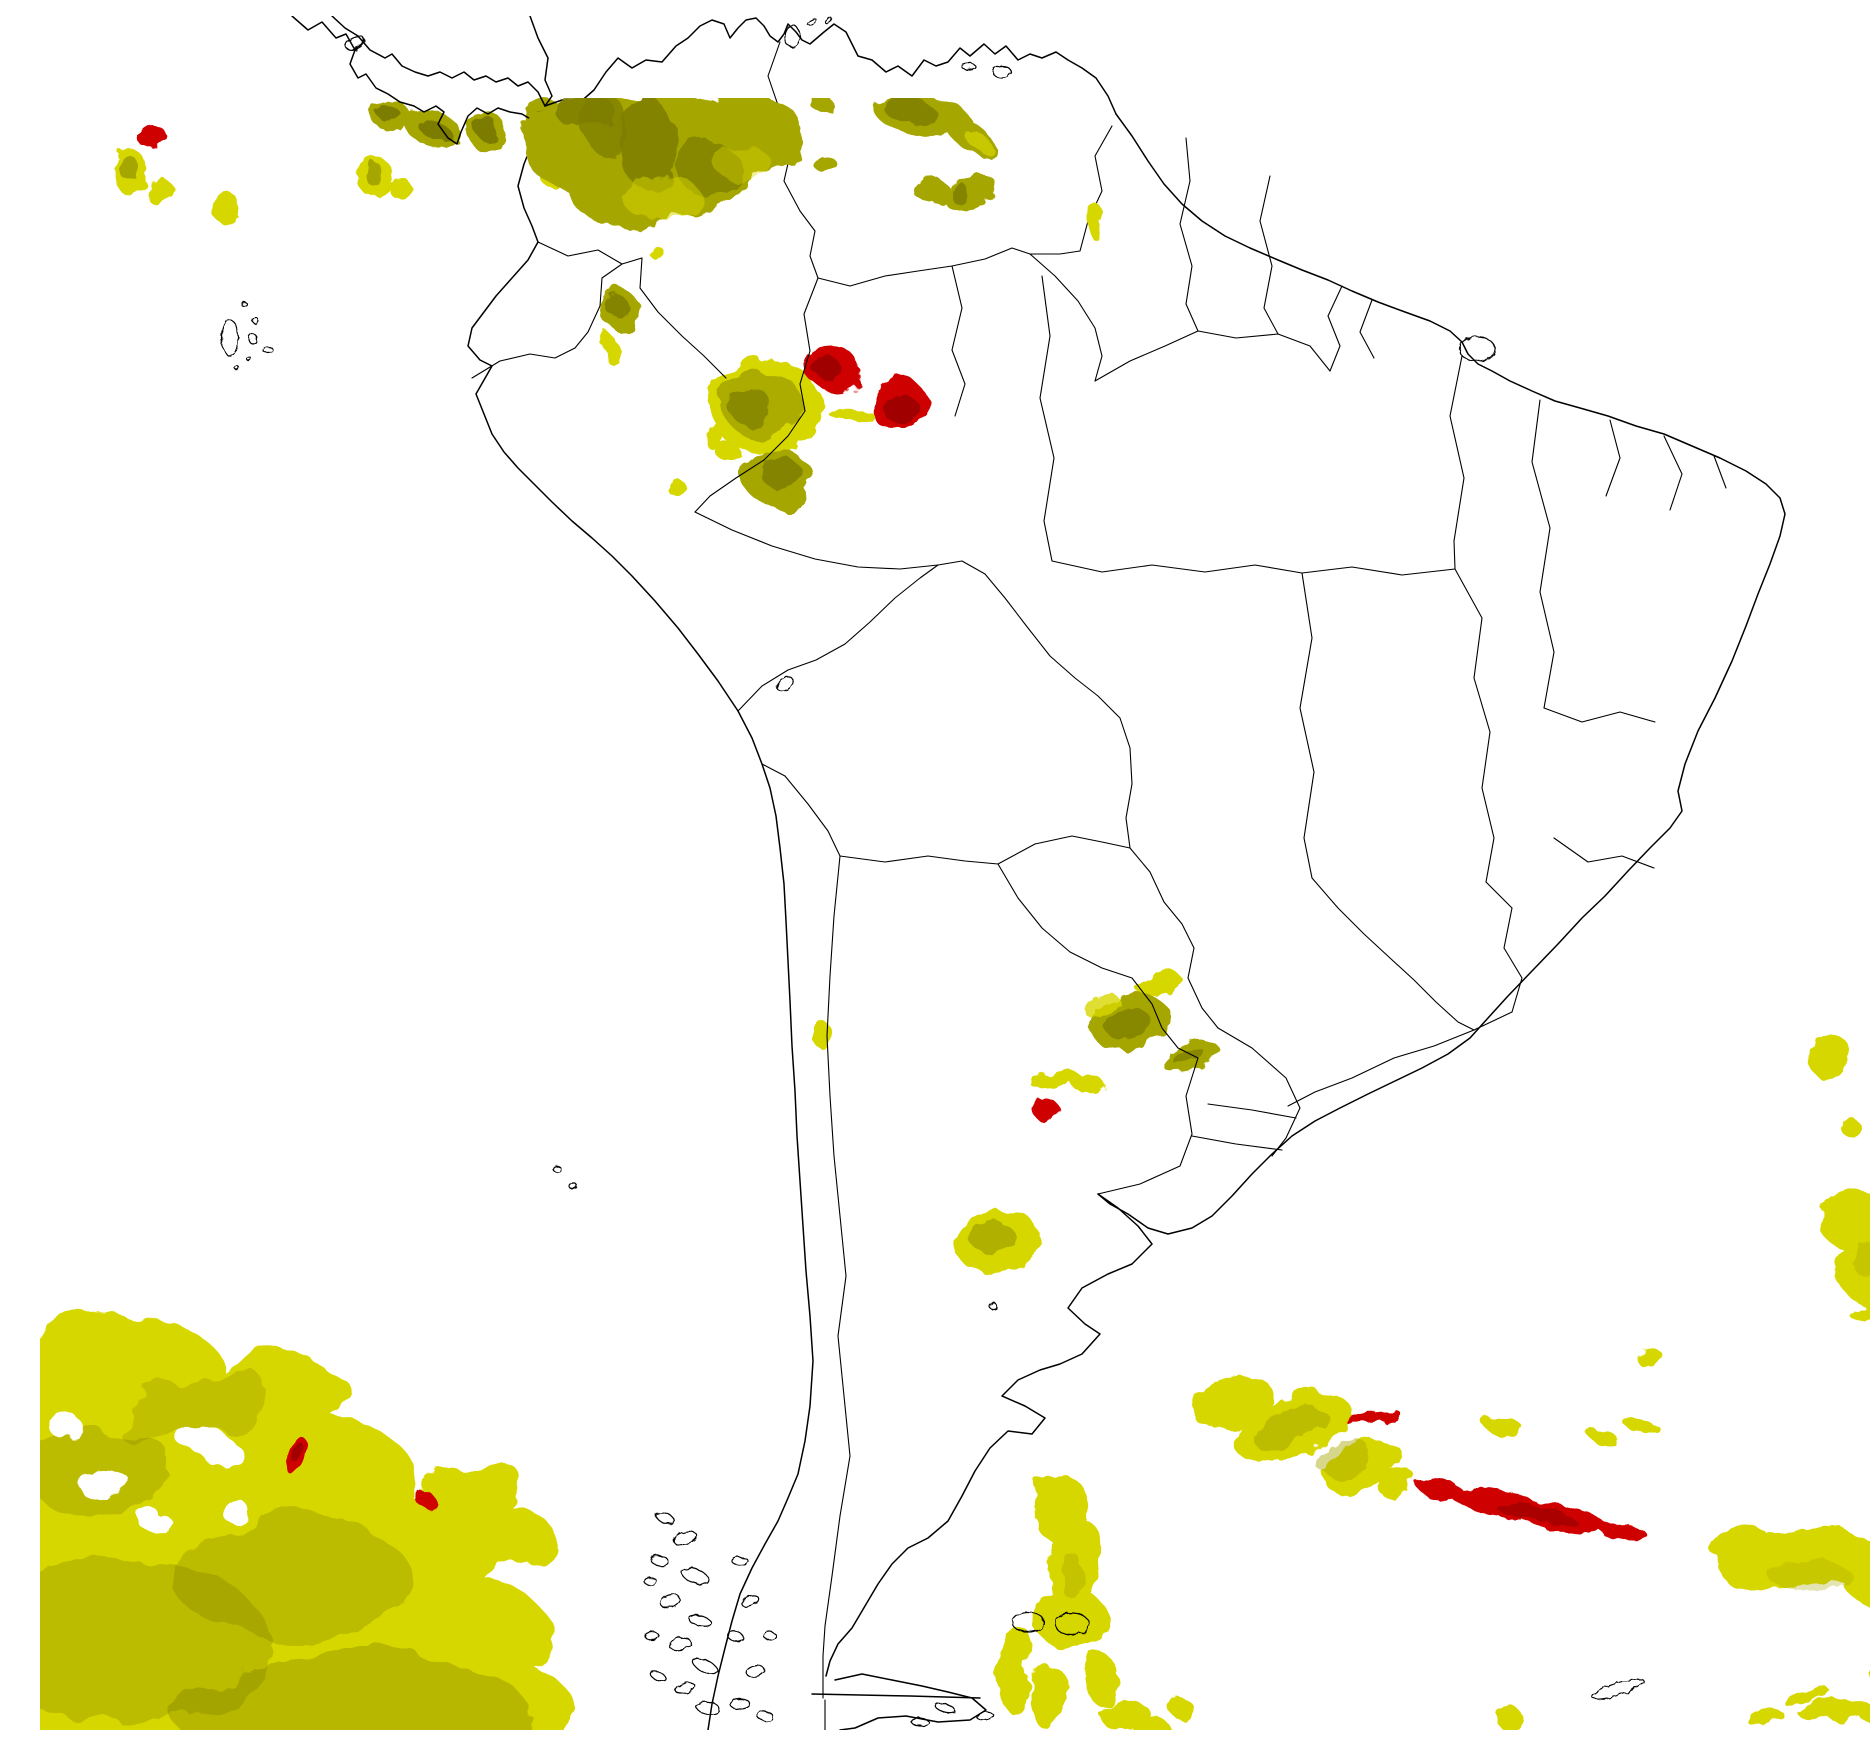  What do you see at coordinates (1457, 462) in the screenshot?
I see `state-line-para-maranhao` at bounding box center [1457, 462].